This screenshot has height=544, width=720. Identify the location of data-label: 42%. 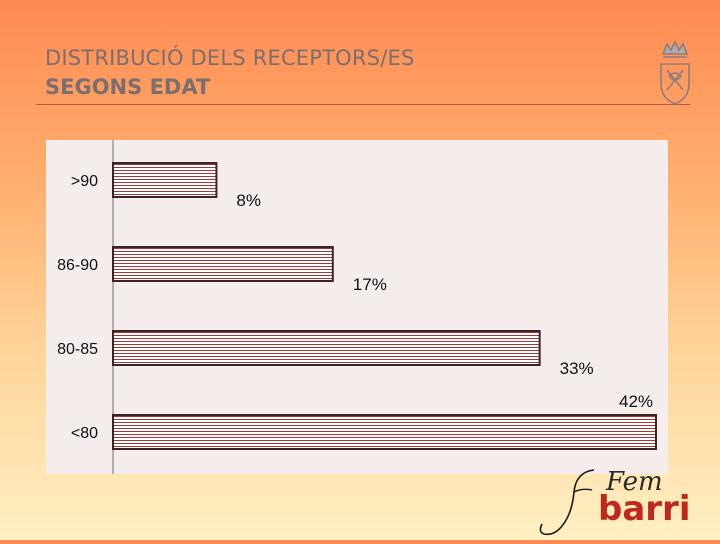
(636, 401).